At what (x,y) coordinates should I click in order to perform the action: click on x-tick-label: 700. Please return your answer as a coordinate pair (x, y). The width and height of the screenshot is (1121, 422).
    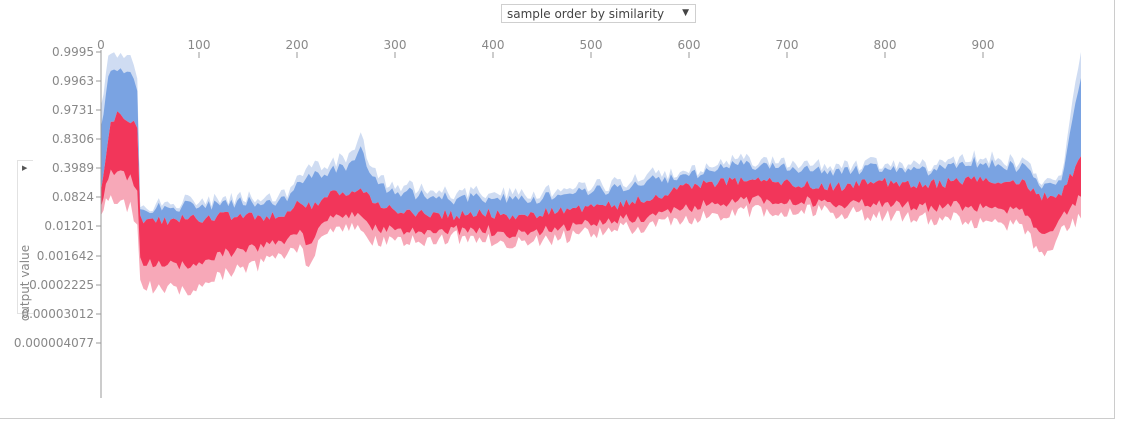
    Looking at the image, I should click on (787, 45).